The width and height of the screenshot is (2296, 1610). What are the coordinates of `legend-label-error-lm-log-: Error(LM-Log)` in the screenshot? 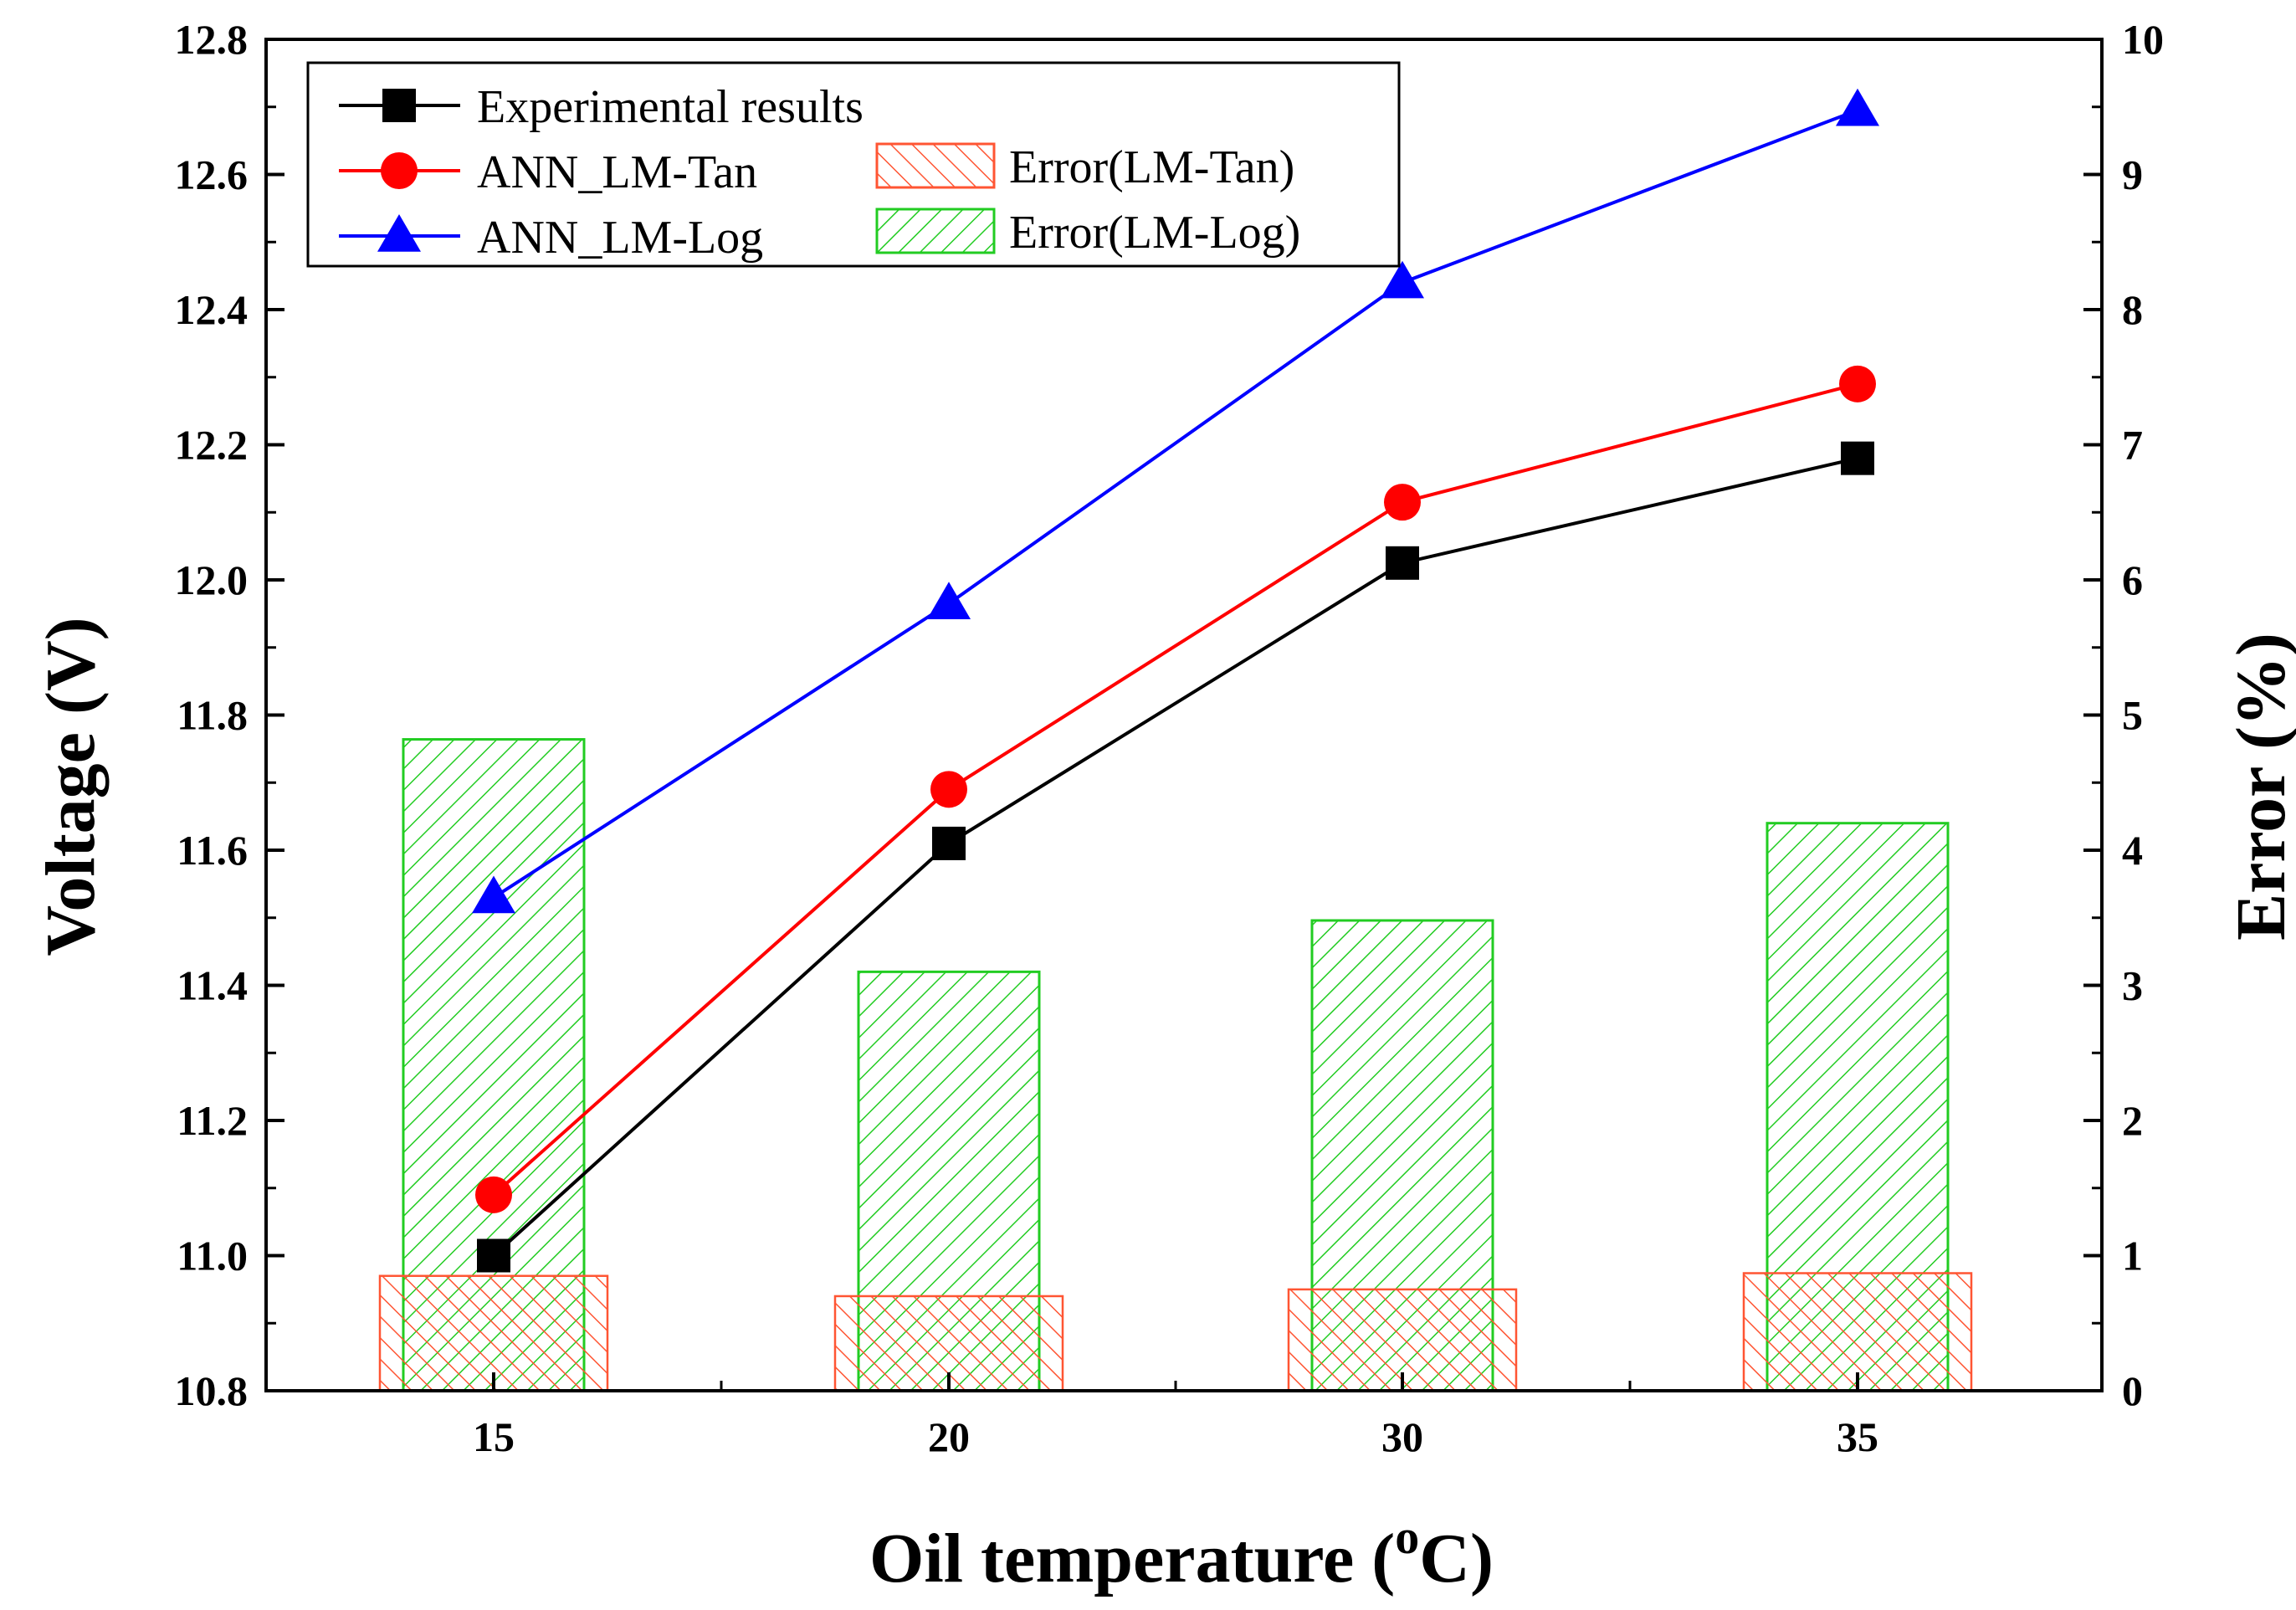 It's located at (1154, 233).